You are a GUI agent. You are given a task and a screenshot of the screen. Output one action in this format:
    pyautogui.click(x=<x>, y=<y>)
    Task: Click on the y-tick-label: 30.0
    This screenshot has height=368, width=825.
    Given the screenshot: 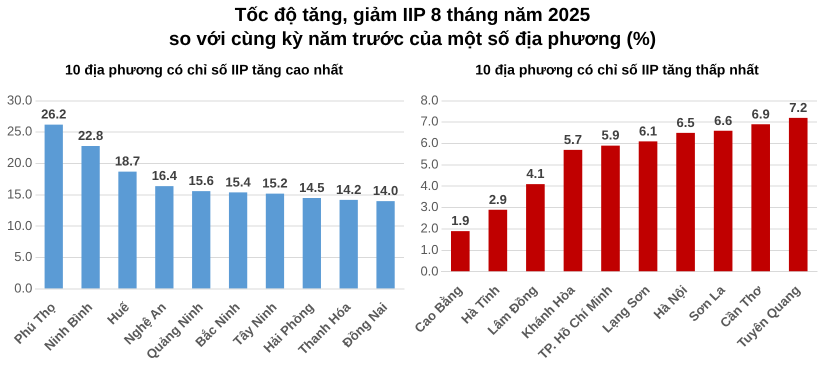 What is the action you would take?
    pyautogui.click(x=19, y=100)
    